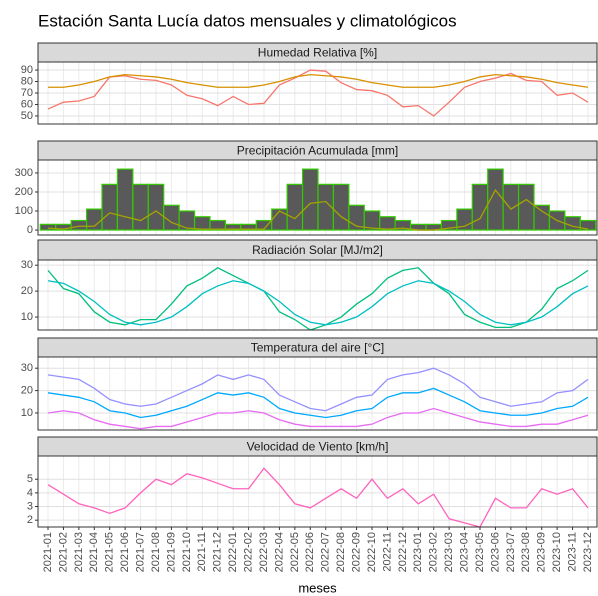 Image resolution: width=598 pixels, height=596 pixels. Describe the element at coordinates (30, 493) in the screenshot. I see `y-tick-label: 4` at that location.